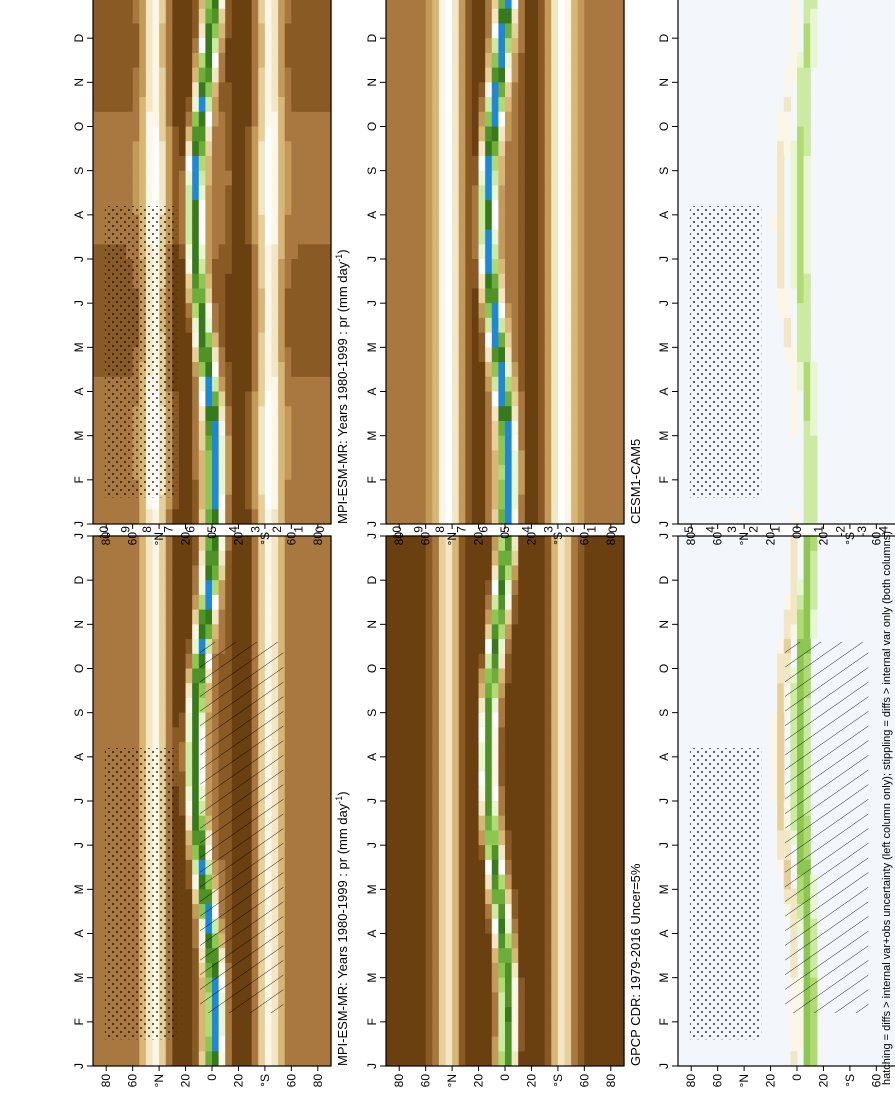 The width and height of the screenshot is (895, 1097). I want to click on month-label: S, so click(372, 713).